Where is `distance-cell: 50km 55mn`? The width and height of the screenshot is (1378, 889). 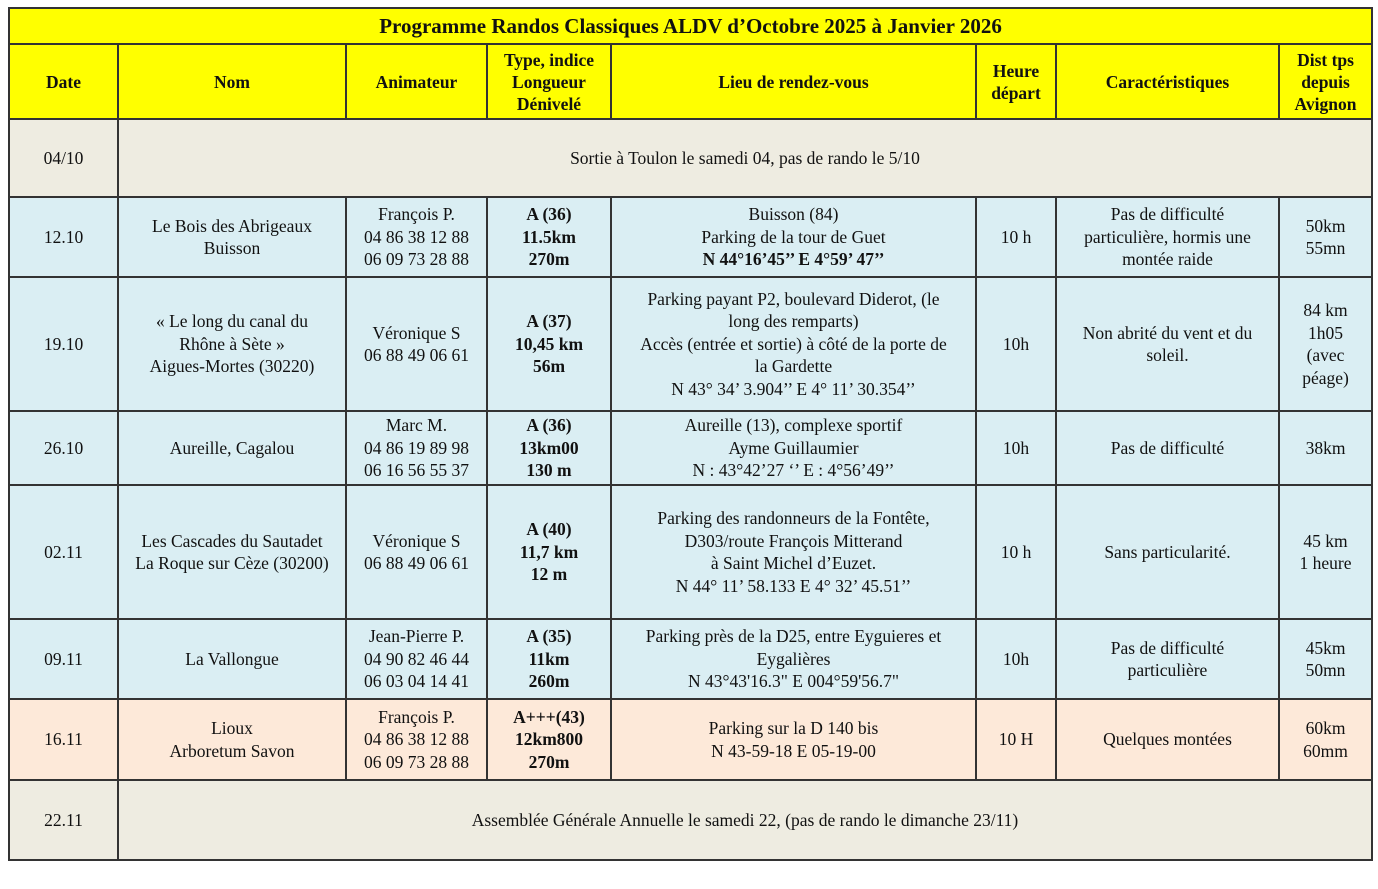 distance-cell: 50km 55mn is located at coordinates (1325, 237).